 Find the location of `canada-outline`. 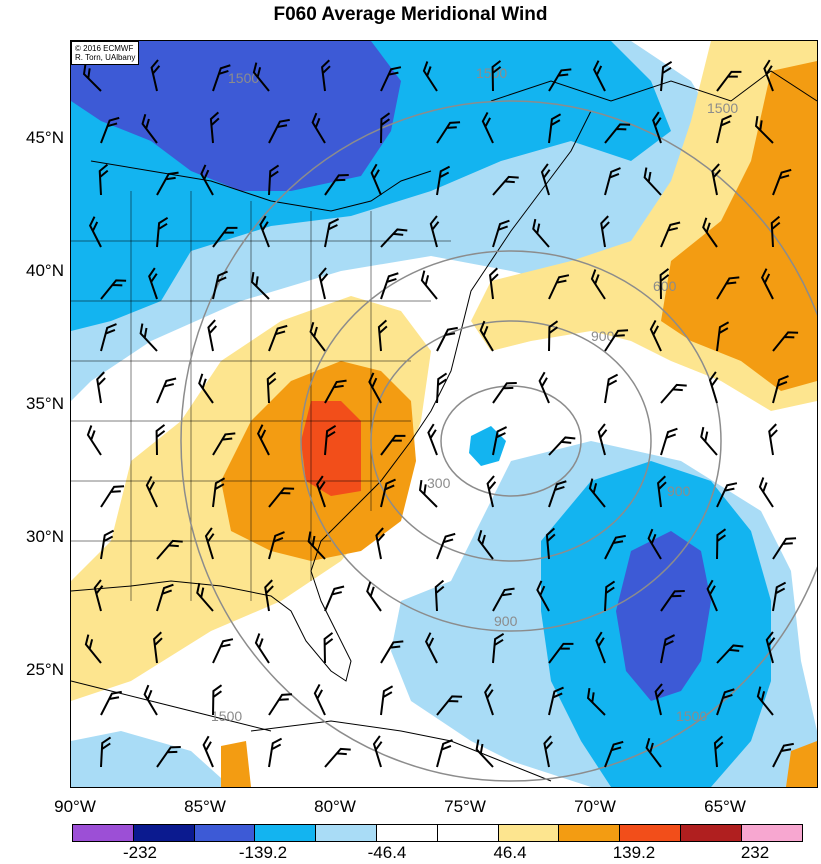

canada-outline is located at coordinates (653, 86).